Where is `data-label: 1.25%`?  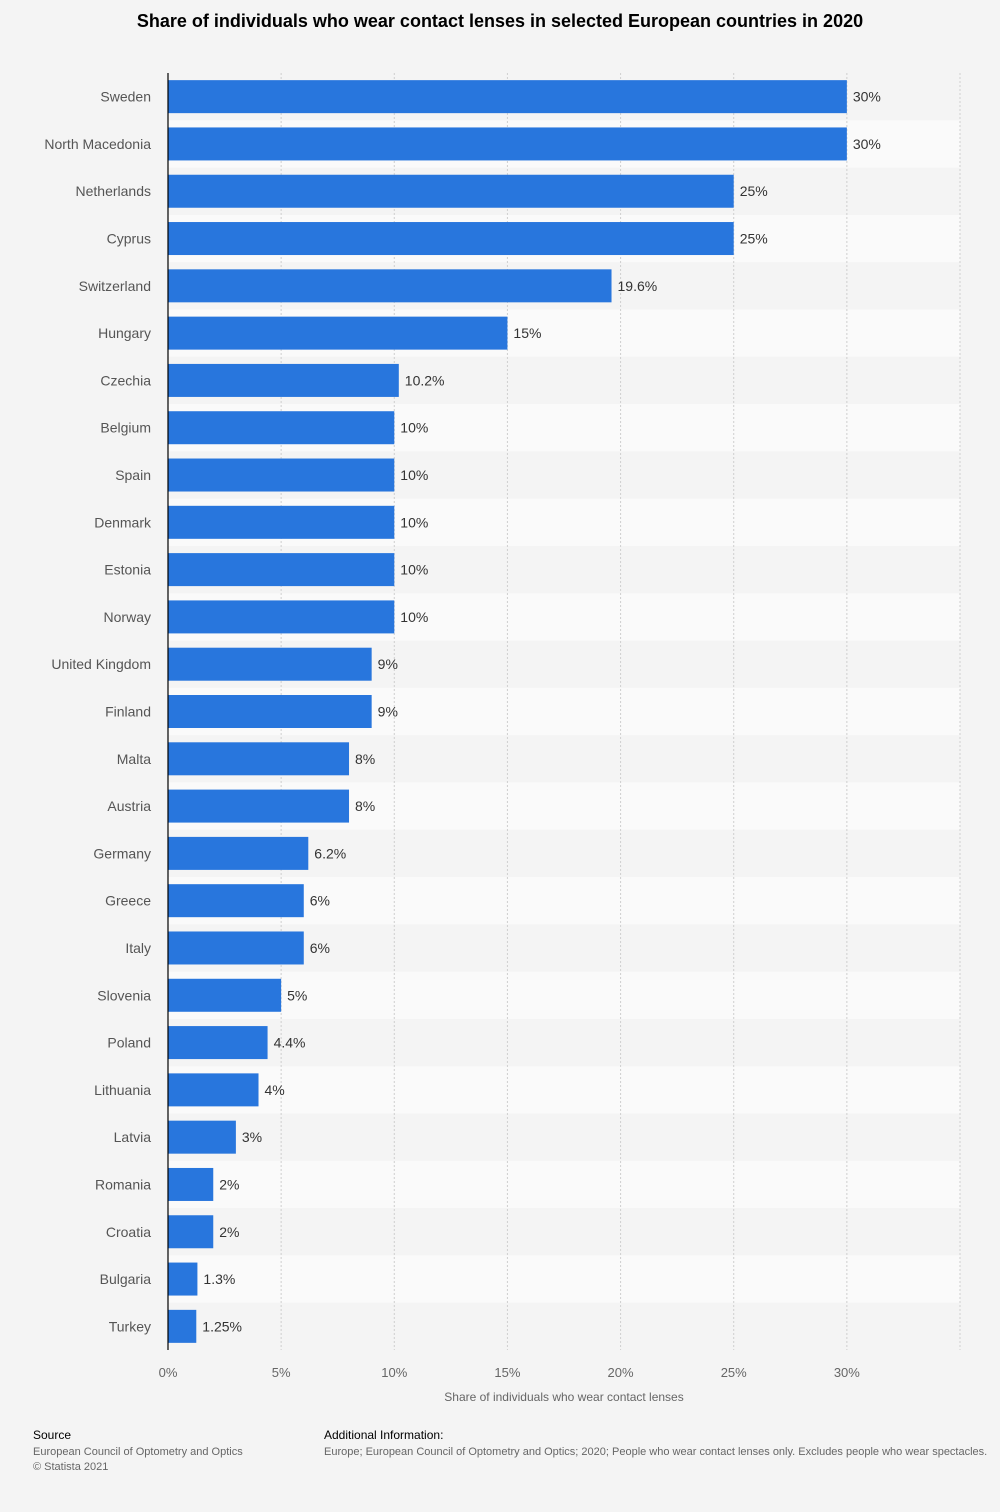
data-label: 1.25% is located at coordinates (222, 1326).